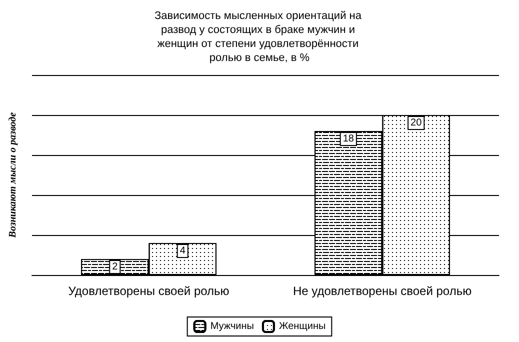 The height and width of the screenshot is (342, 519). I want to click on chart-title: Зависимость мысленных ориентаций на развод у состоящих в браке мужчин и женщин от степени удовлетворённости ролью в семье, в %, so click(259, 37).